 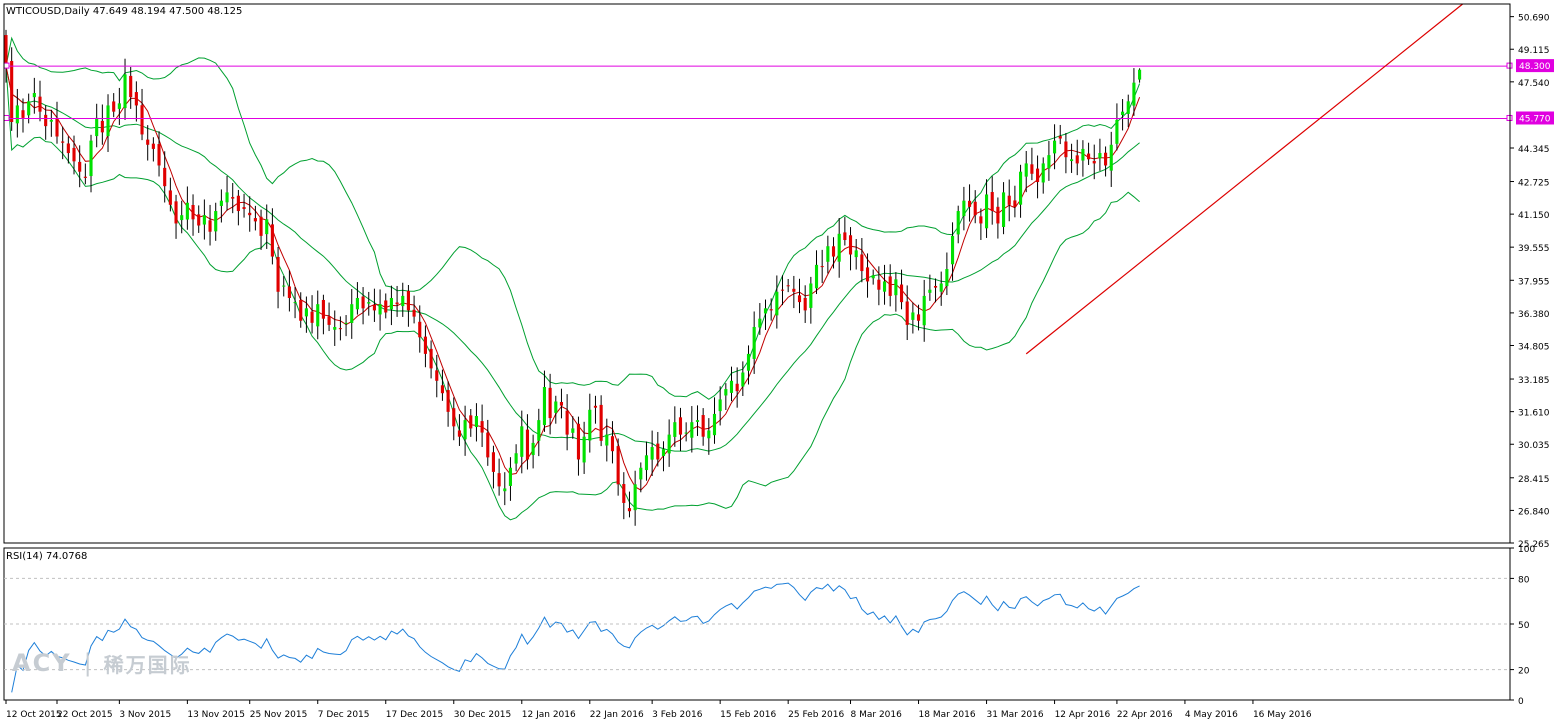 I want to click on rsi-panel, so click(x=575, y=637).